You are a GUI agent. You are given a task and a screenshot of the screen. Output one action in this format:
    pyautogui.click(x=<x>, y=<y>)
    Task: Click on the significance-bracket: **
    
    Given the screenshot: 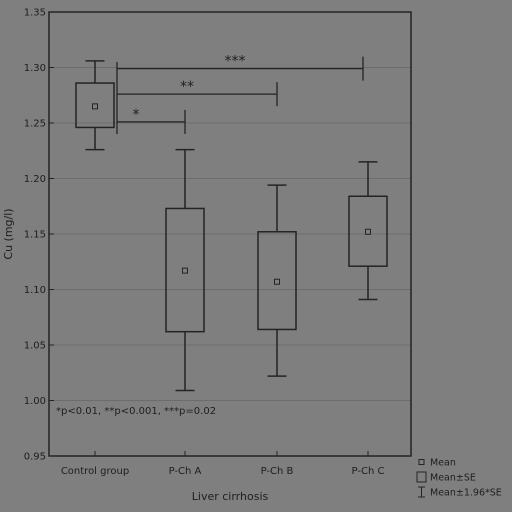 What is the action you would take?
    pyautogui.click(x=197, y=93)
    